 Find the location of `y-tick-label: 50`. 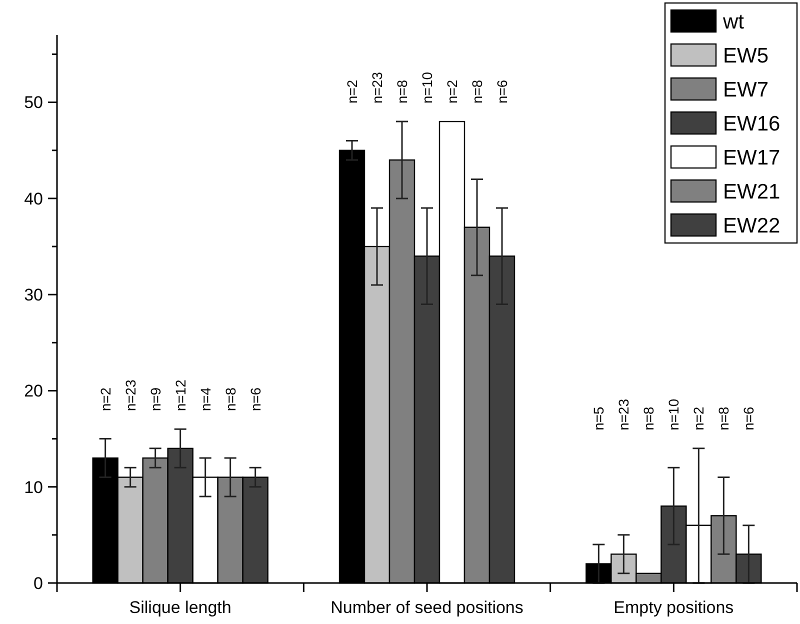

y-tick-label: 50 is located at coordinates (33, 102).